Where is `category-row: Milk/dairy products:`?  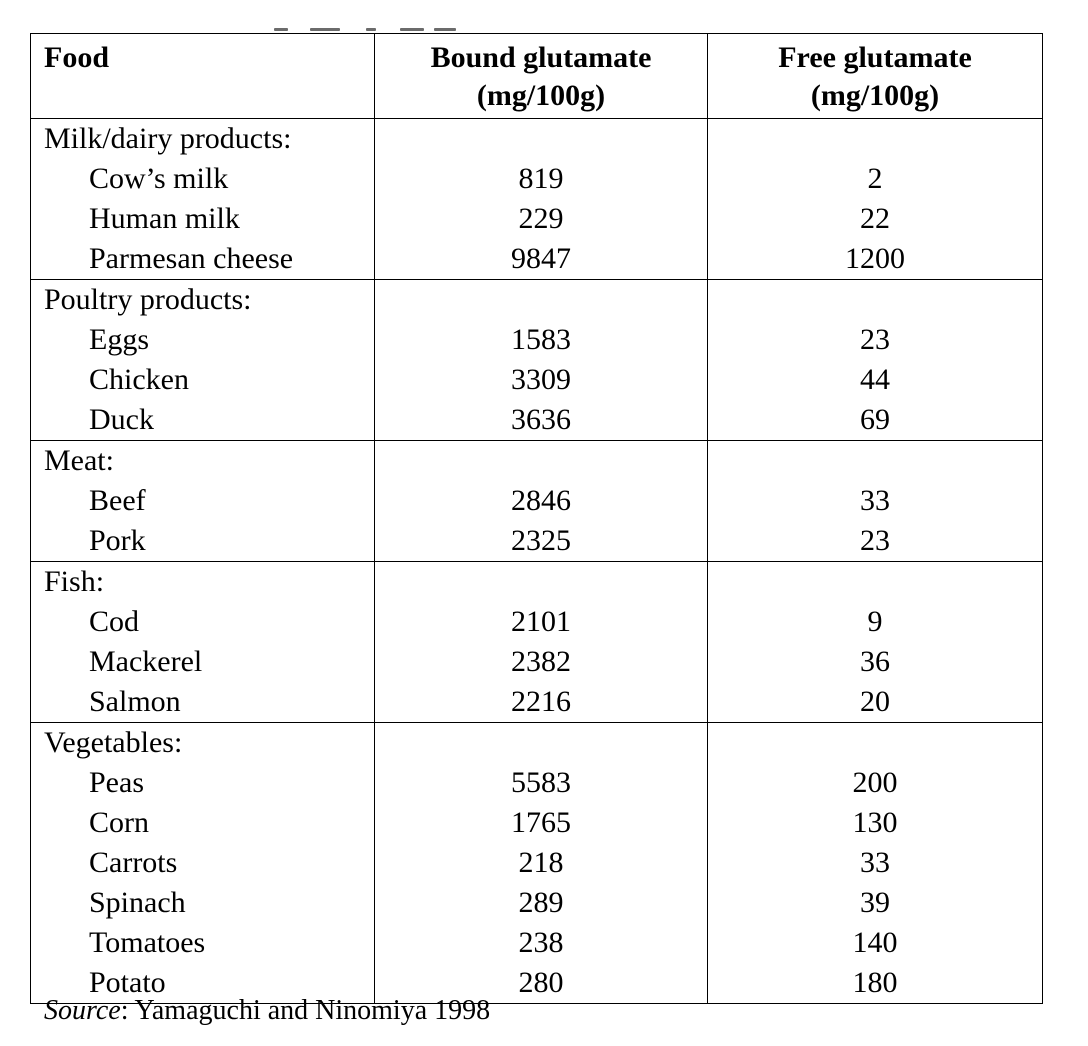 category-row: Milk/dairy products: is located at coordinates (536, 138).